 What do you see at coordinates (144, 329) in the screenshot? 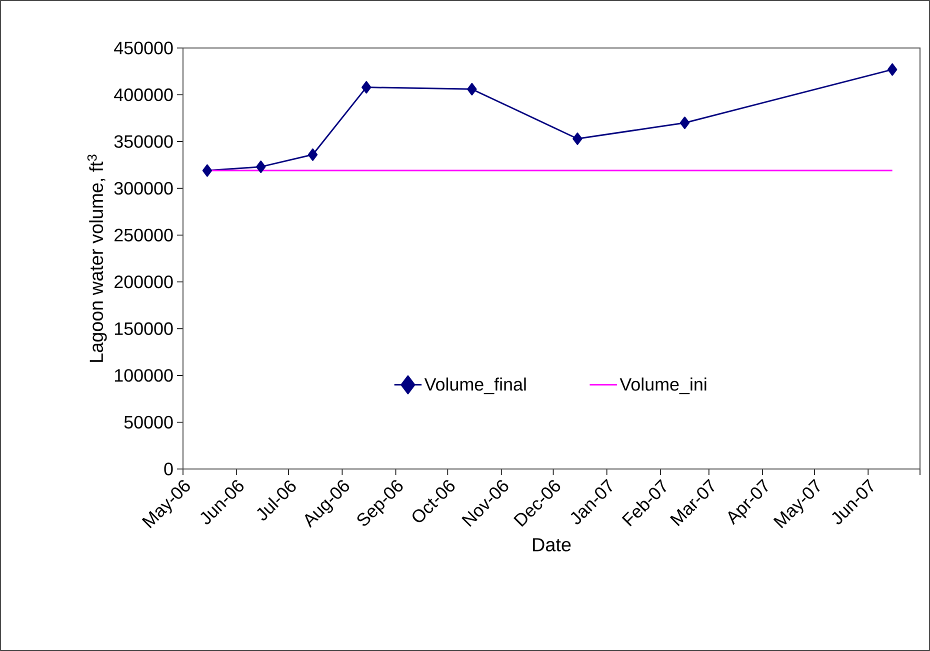
I see `y-tick-label: 150000` at bounding box center [144, 329].